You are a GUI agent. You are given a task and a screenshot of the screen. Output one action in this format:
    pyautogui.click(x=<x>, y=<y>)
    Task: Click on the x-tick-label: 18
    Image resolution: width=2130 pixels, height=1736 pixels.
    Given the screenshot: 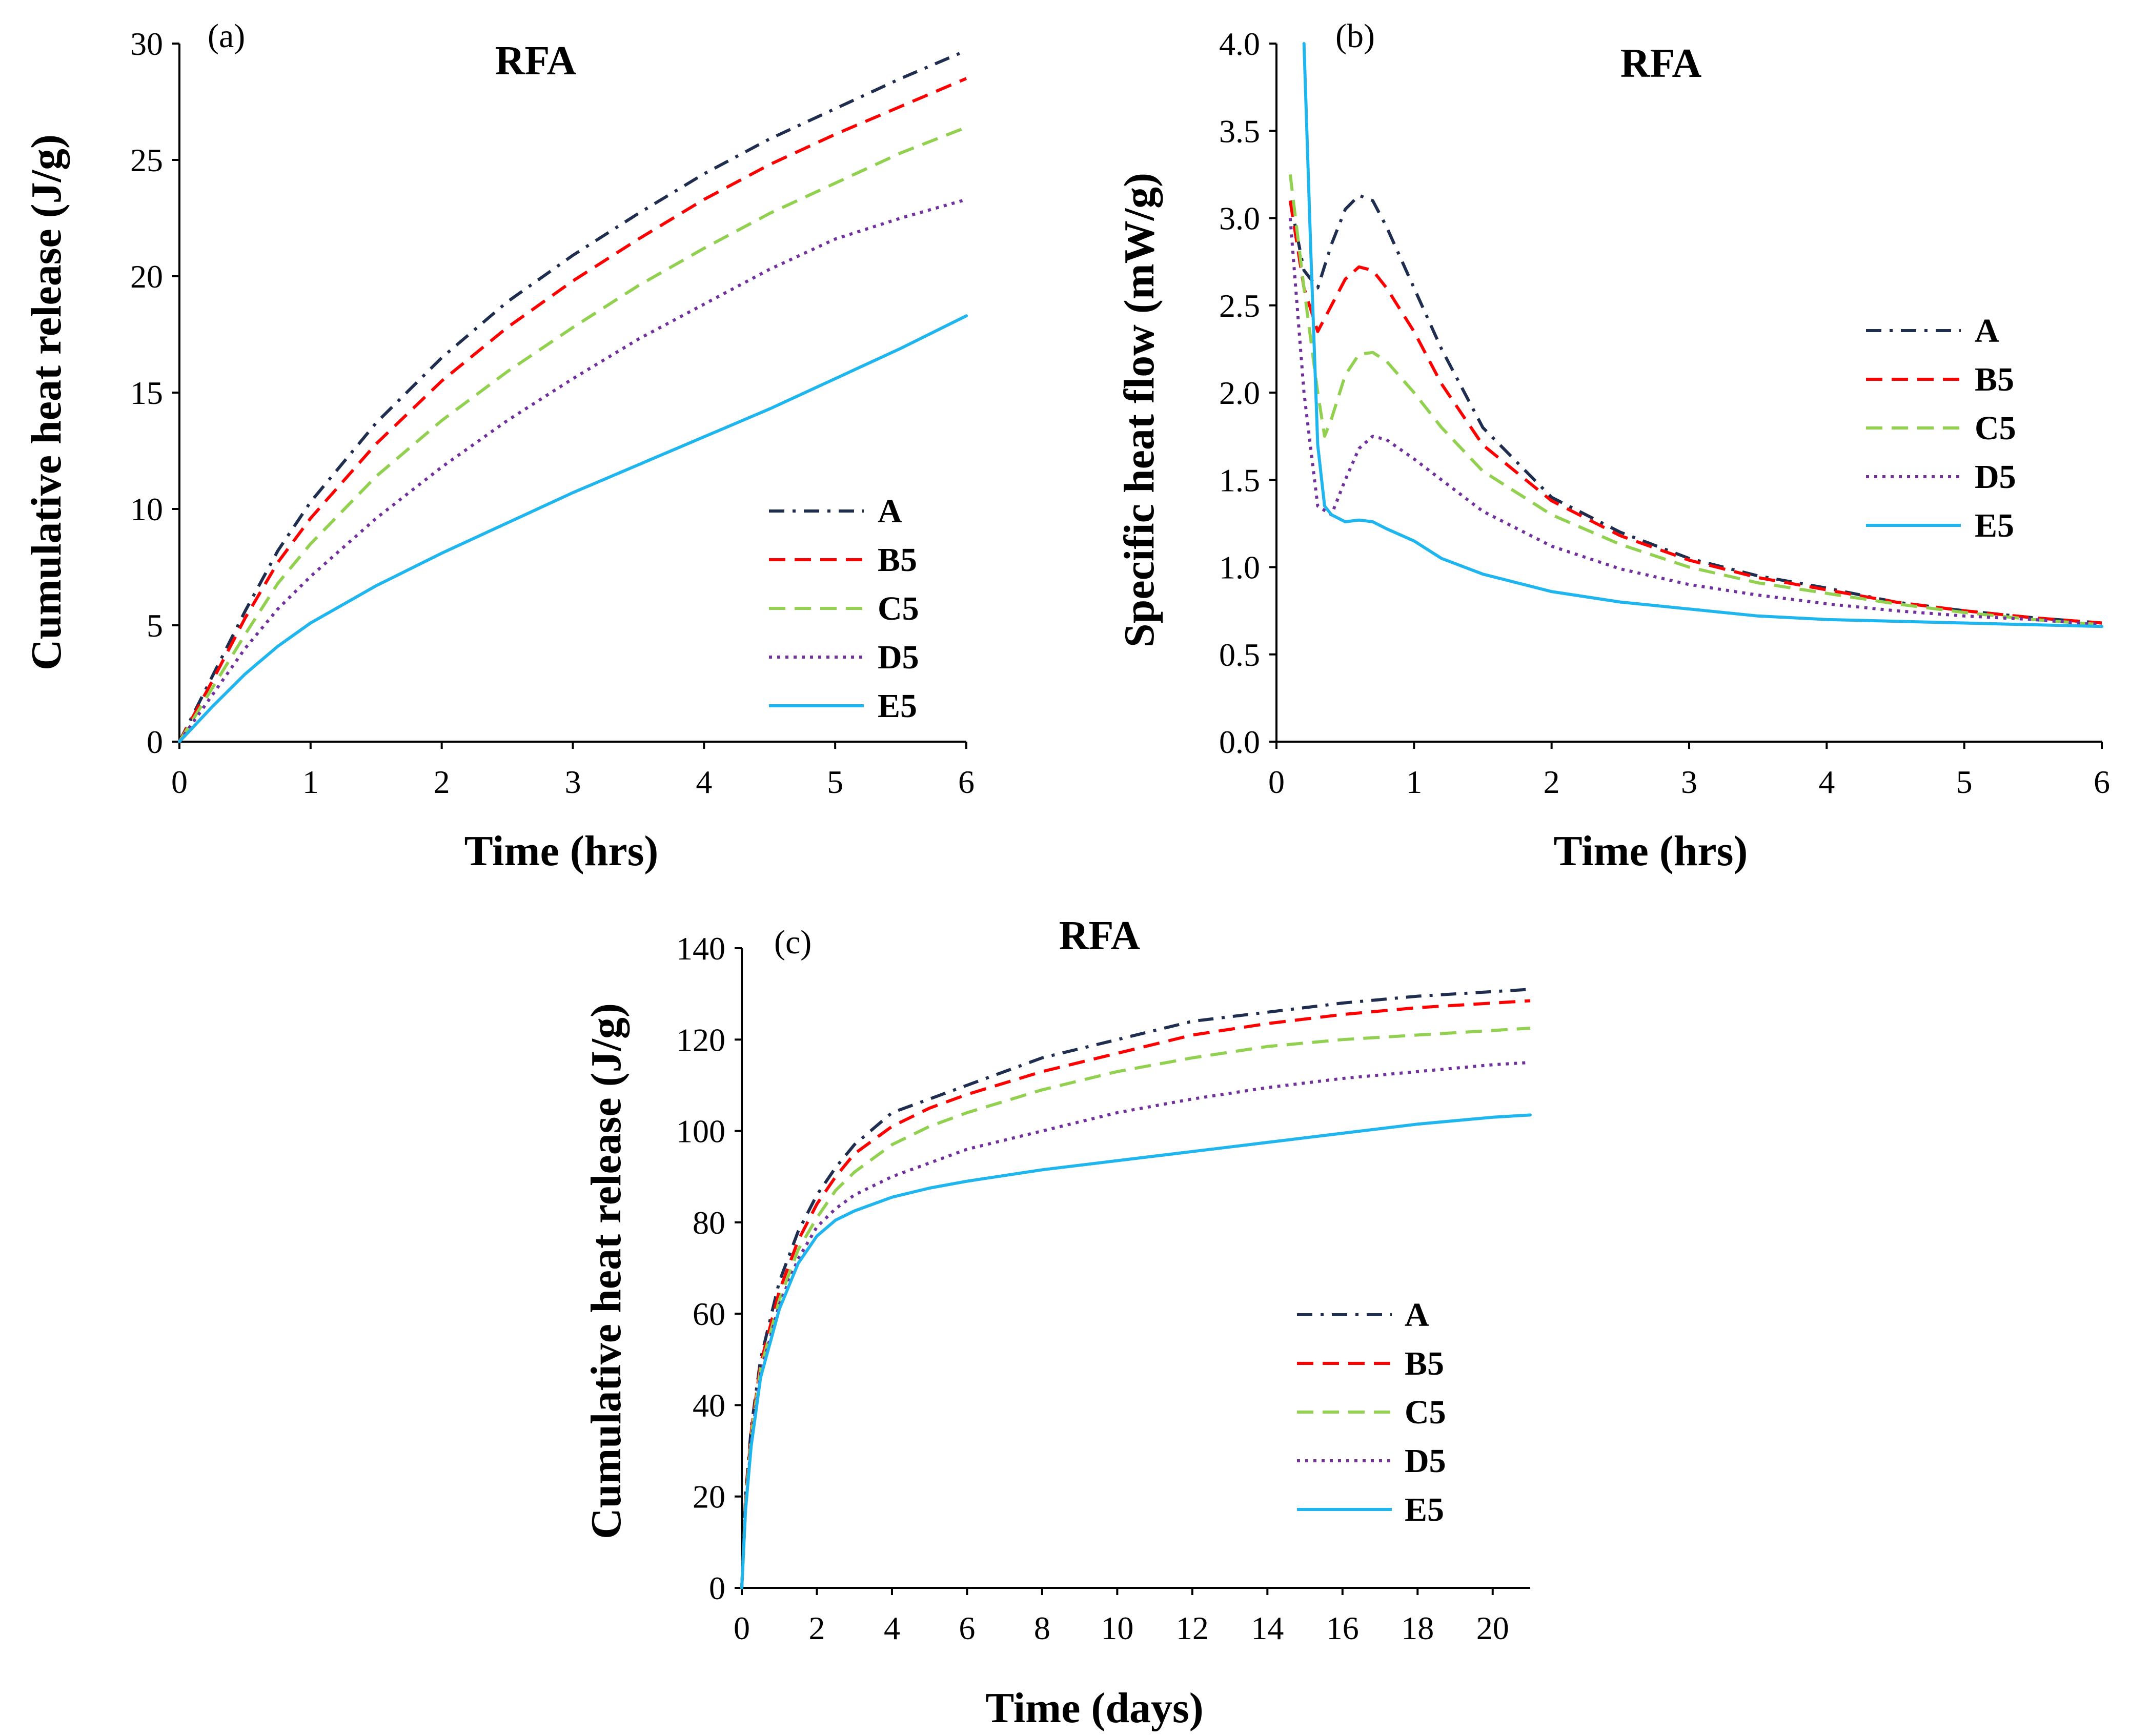 What is the action you would take?
    pyautogui.click(x=1417, y=1628)
    